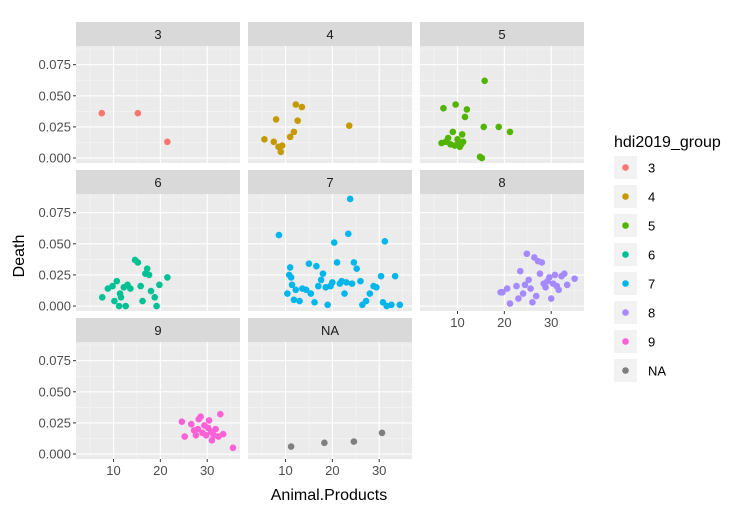 This screenshot has height=519, width=751. What do you see at coordinates (651, 197) in the screenshot?
I see `legend-label: 4` at bounding box center [651, 197].